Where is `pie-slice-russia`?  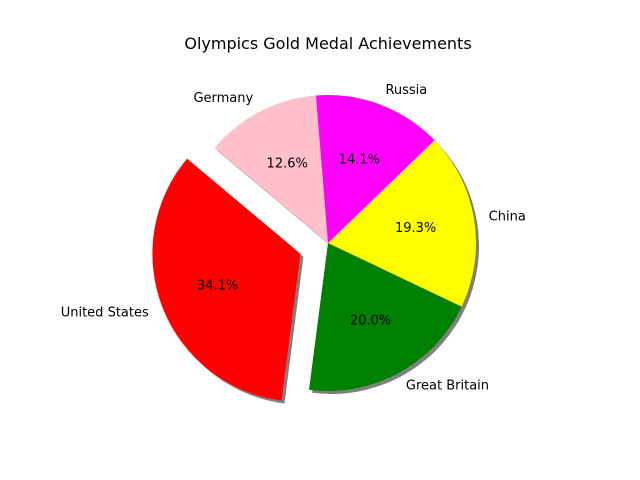 pie-slice-russia is located at coordinates (375, 169).